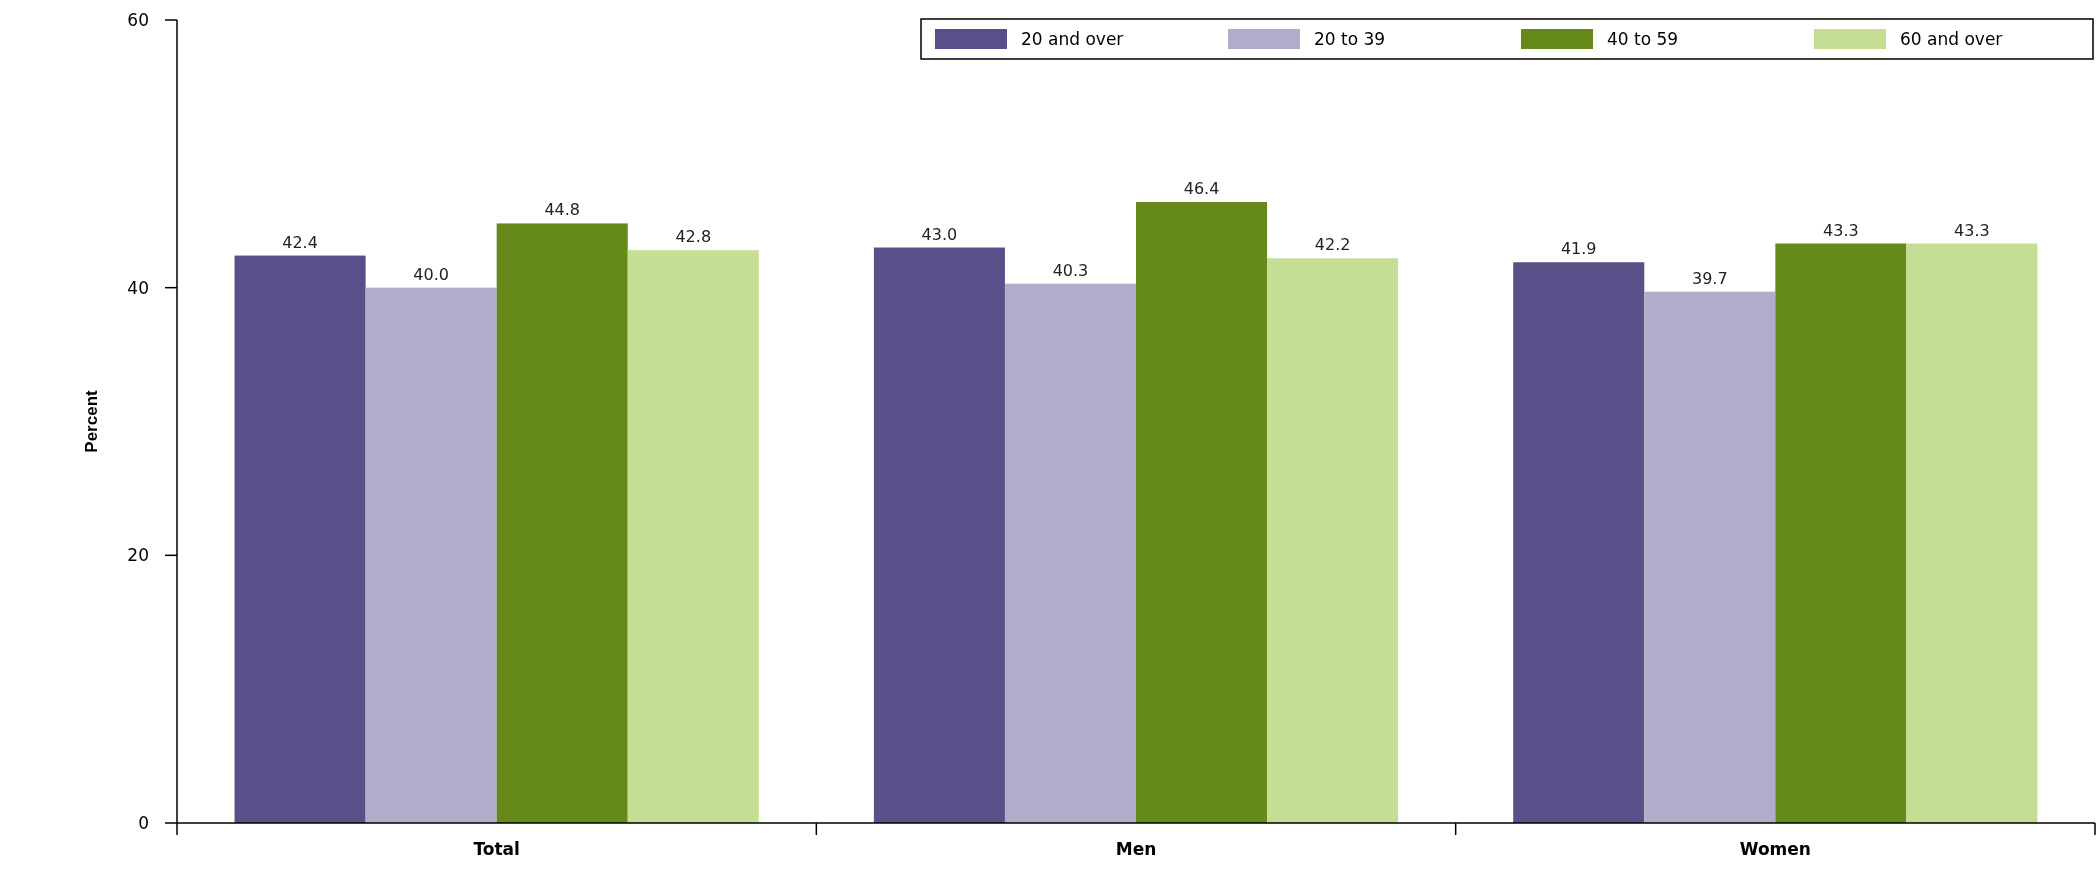  I want to click on y-tick-label: 0, so click(143, 822).